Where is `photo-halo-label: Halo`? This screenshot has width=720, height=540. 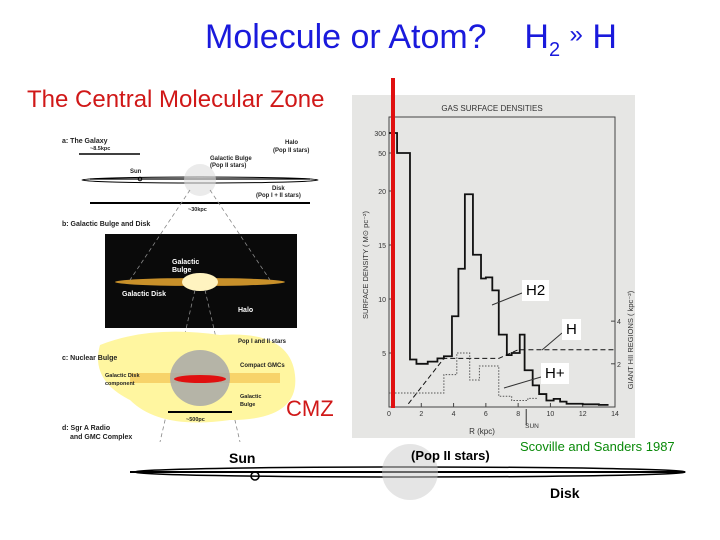 photo-halo-label: Halo is located at coordinates (245, 310).